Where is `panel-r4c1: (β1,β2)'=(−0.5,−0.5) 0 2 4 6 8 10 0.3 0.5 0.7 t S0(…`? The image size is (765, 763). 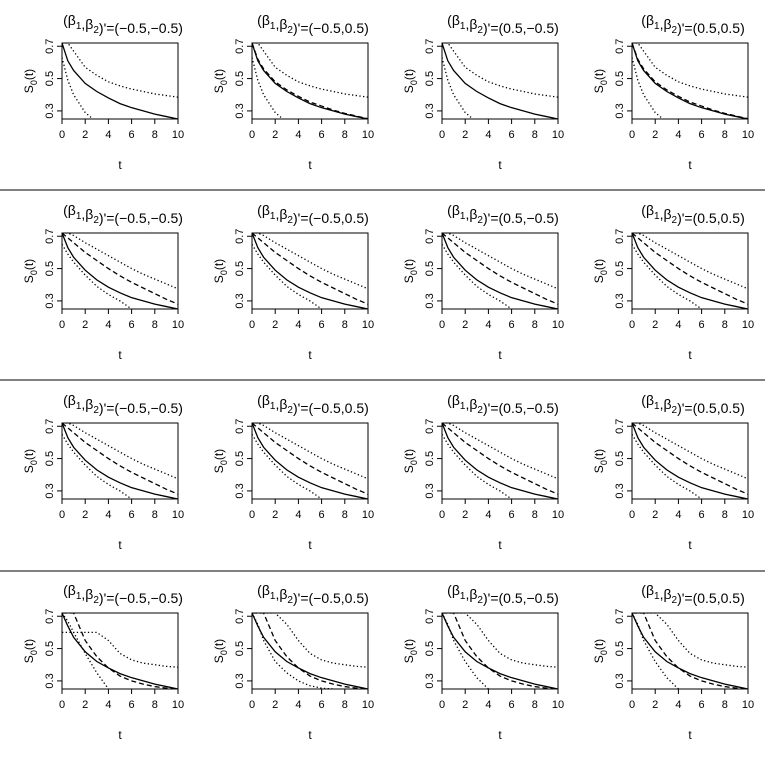 panel-r4c1: (β1,β2)'=(−0.5,−0.5) 0 2 4 6 8 10 0.3 0.5 0.7 t S0(… is located at coordinates (103, 662).